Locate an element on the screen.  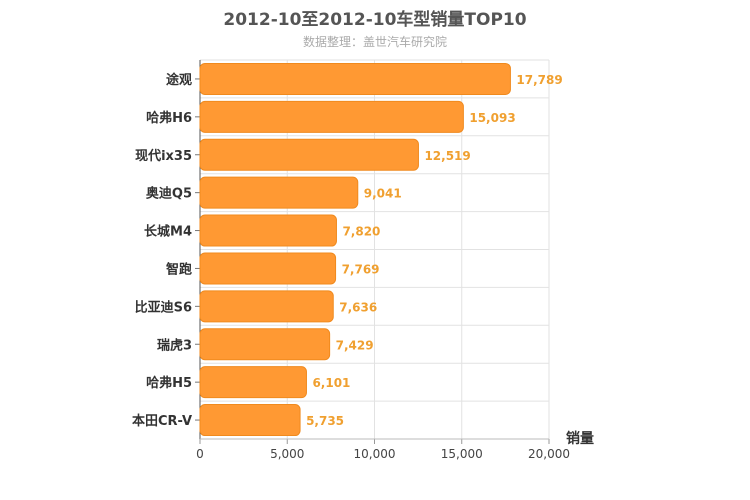
category-label: 哈弗H6 is located at coordinates (169, 118).